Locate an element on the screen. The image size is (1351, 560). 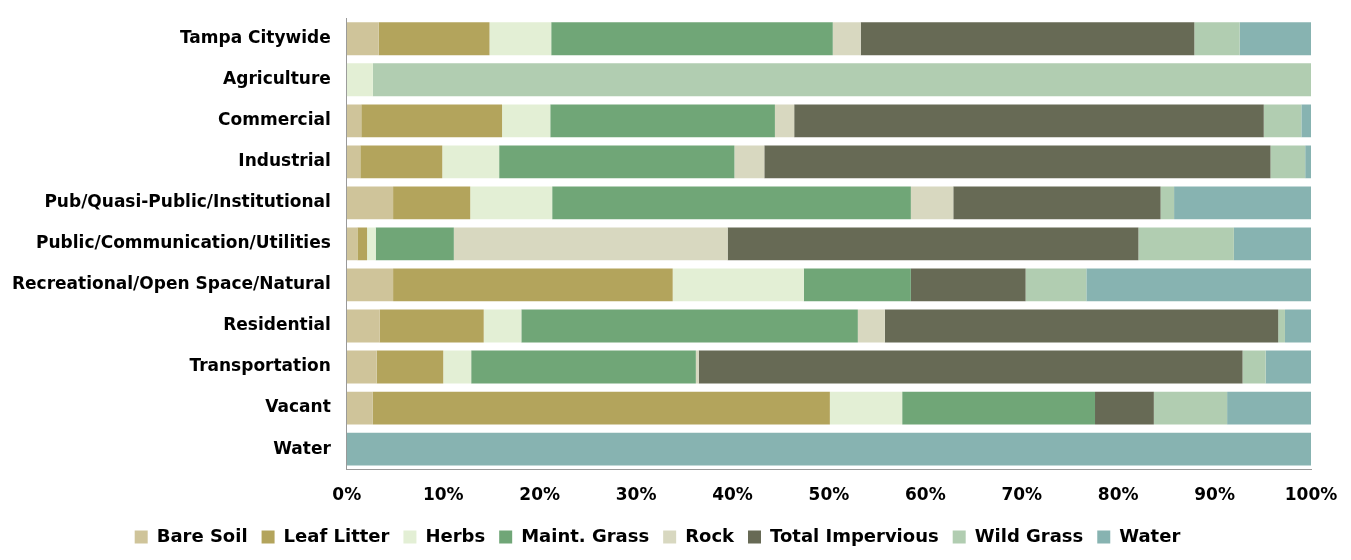
legend-label: Total Impervious is located at coordinates (854, 535).